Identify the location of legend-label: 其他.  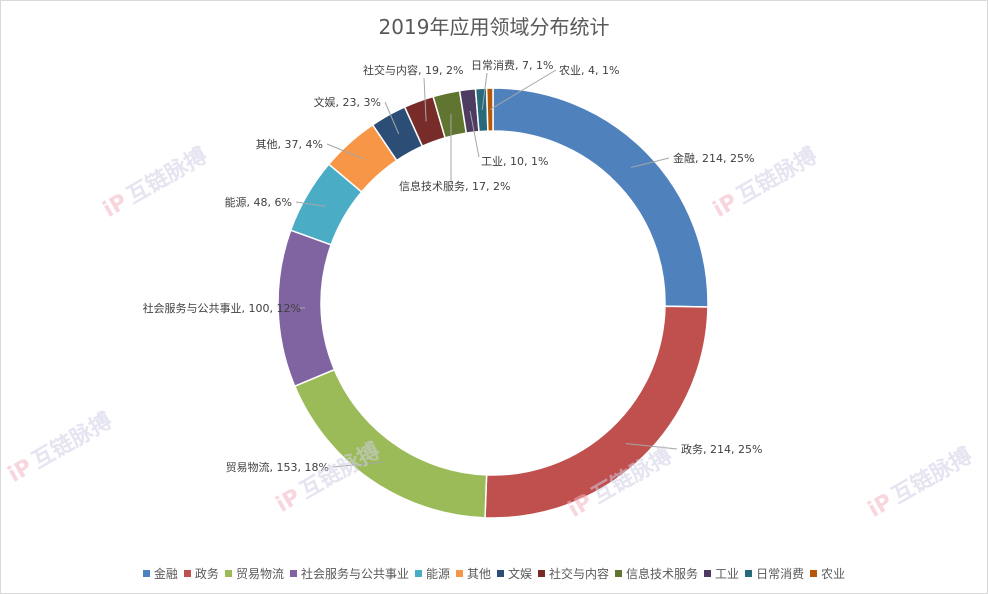
(478, 574).